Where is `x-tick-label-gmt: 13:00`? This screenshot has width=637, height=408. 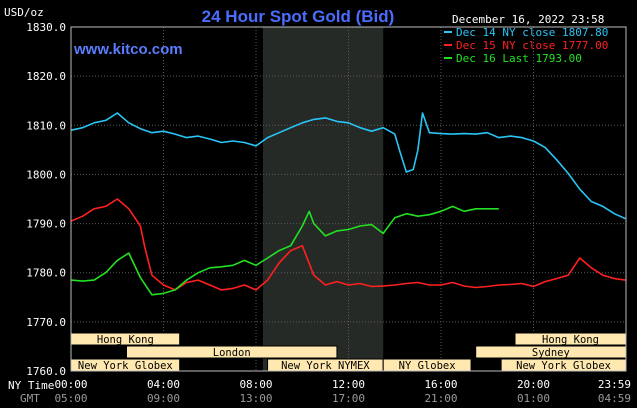 x-tick-label-gmt: 13:00 is located at coordinates (255, 398).